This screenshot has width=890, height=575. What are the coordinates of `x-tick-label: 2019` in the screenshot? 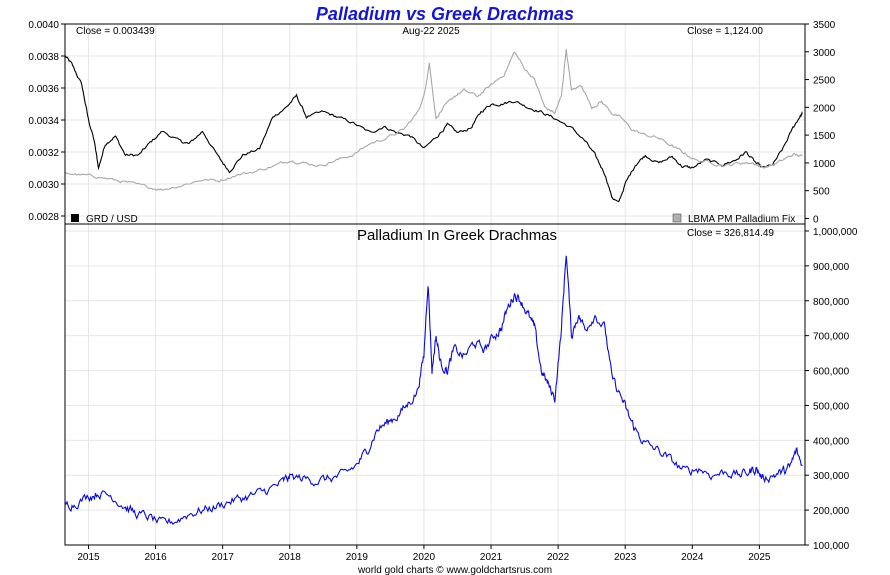 It's located at (357, 557).